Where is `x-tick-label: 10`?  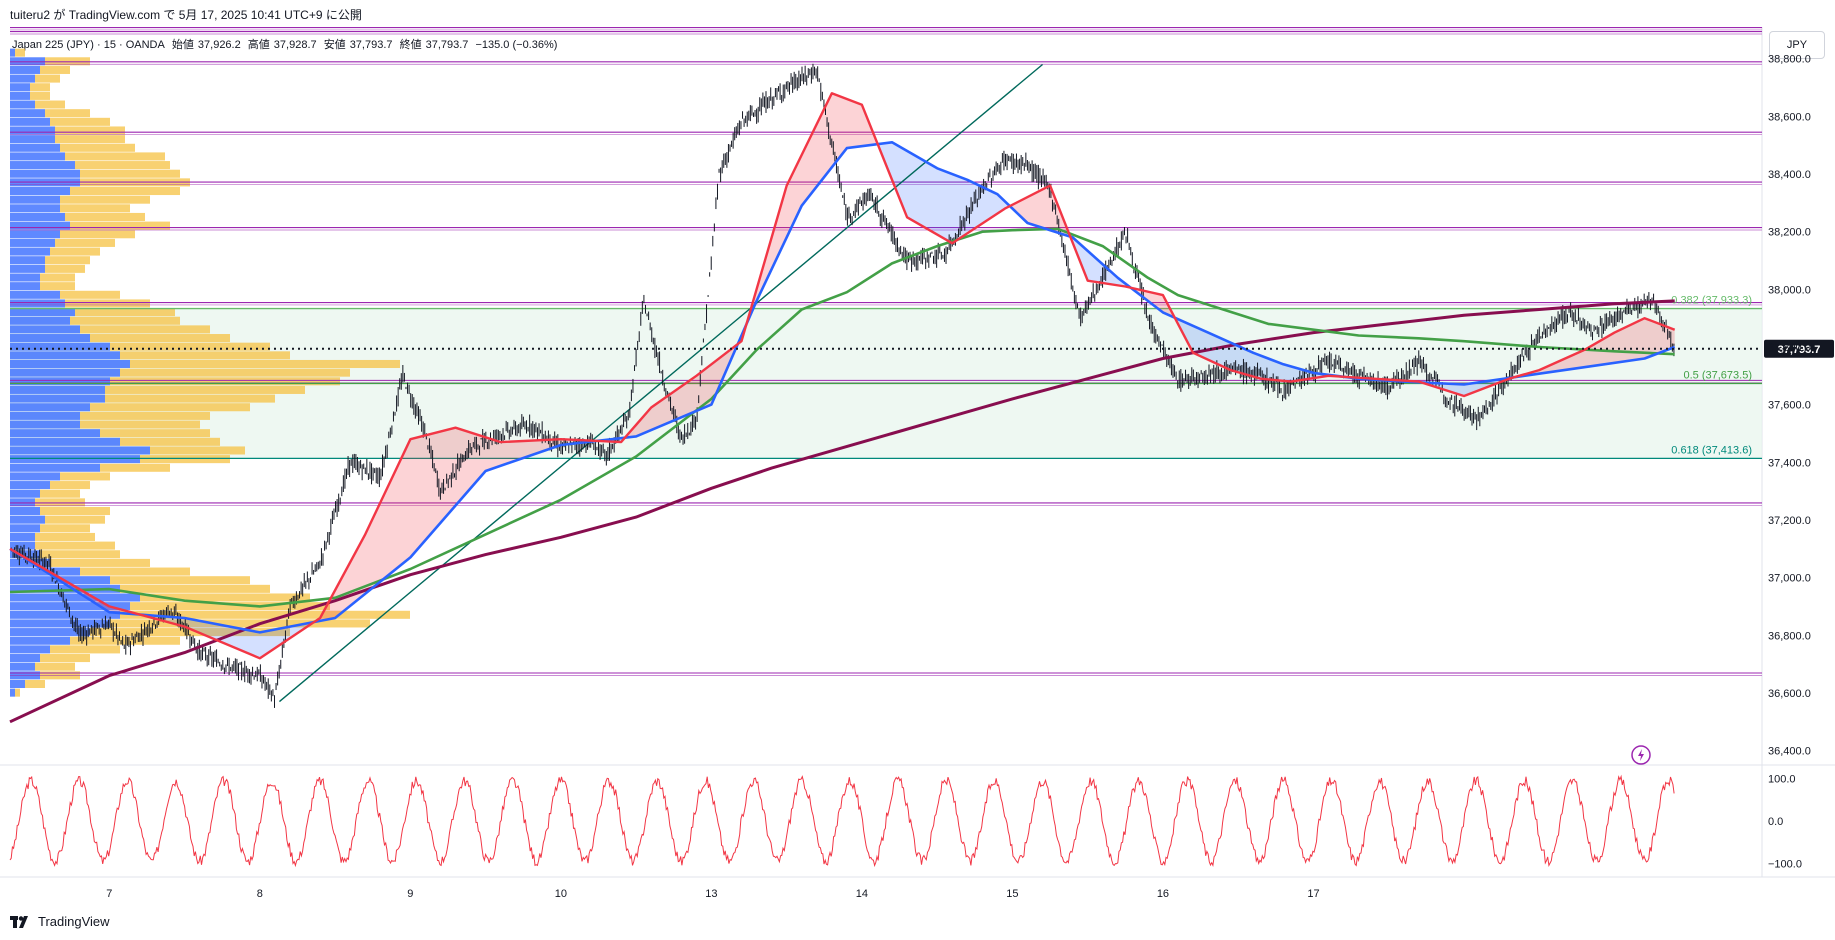 x-tick-label: 10 is located at coordinates (561, 894).